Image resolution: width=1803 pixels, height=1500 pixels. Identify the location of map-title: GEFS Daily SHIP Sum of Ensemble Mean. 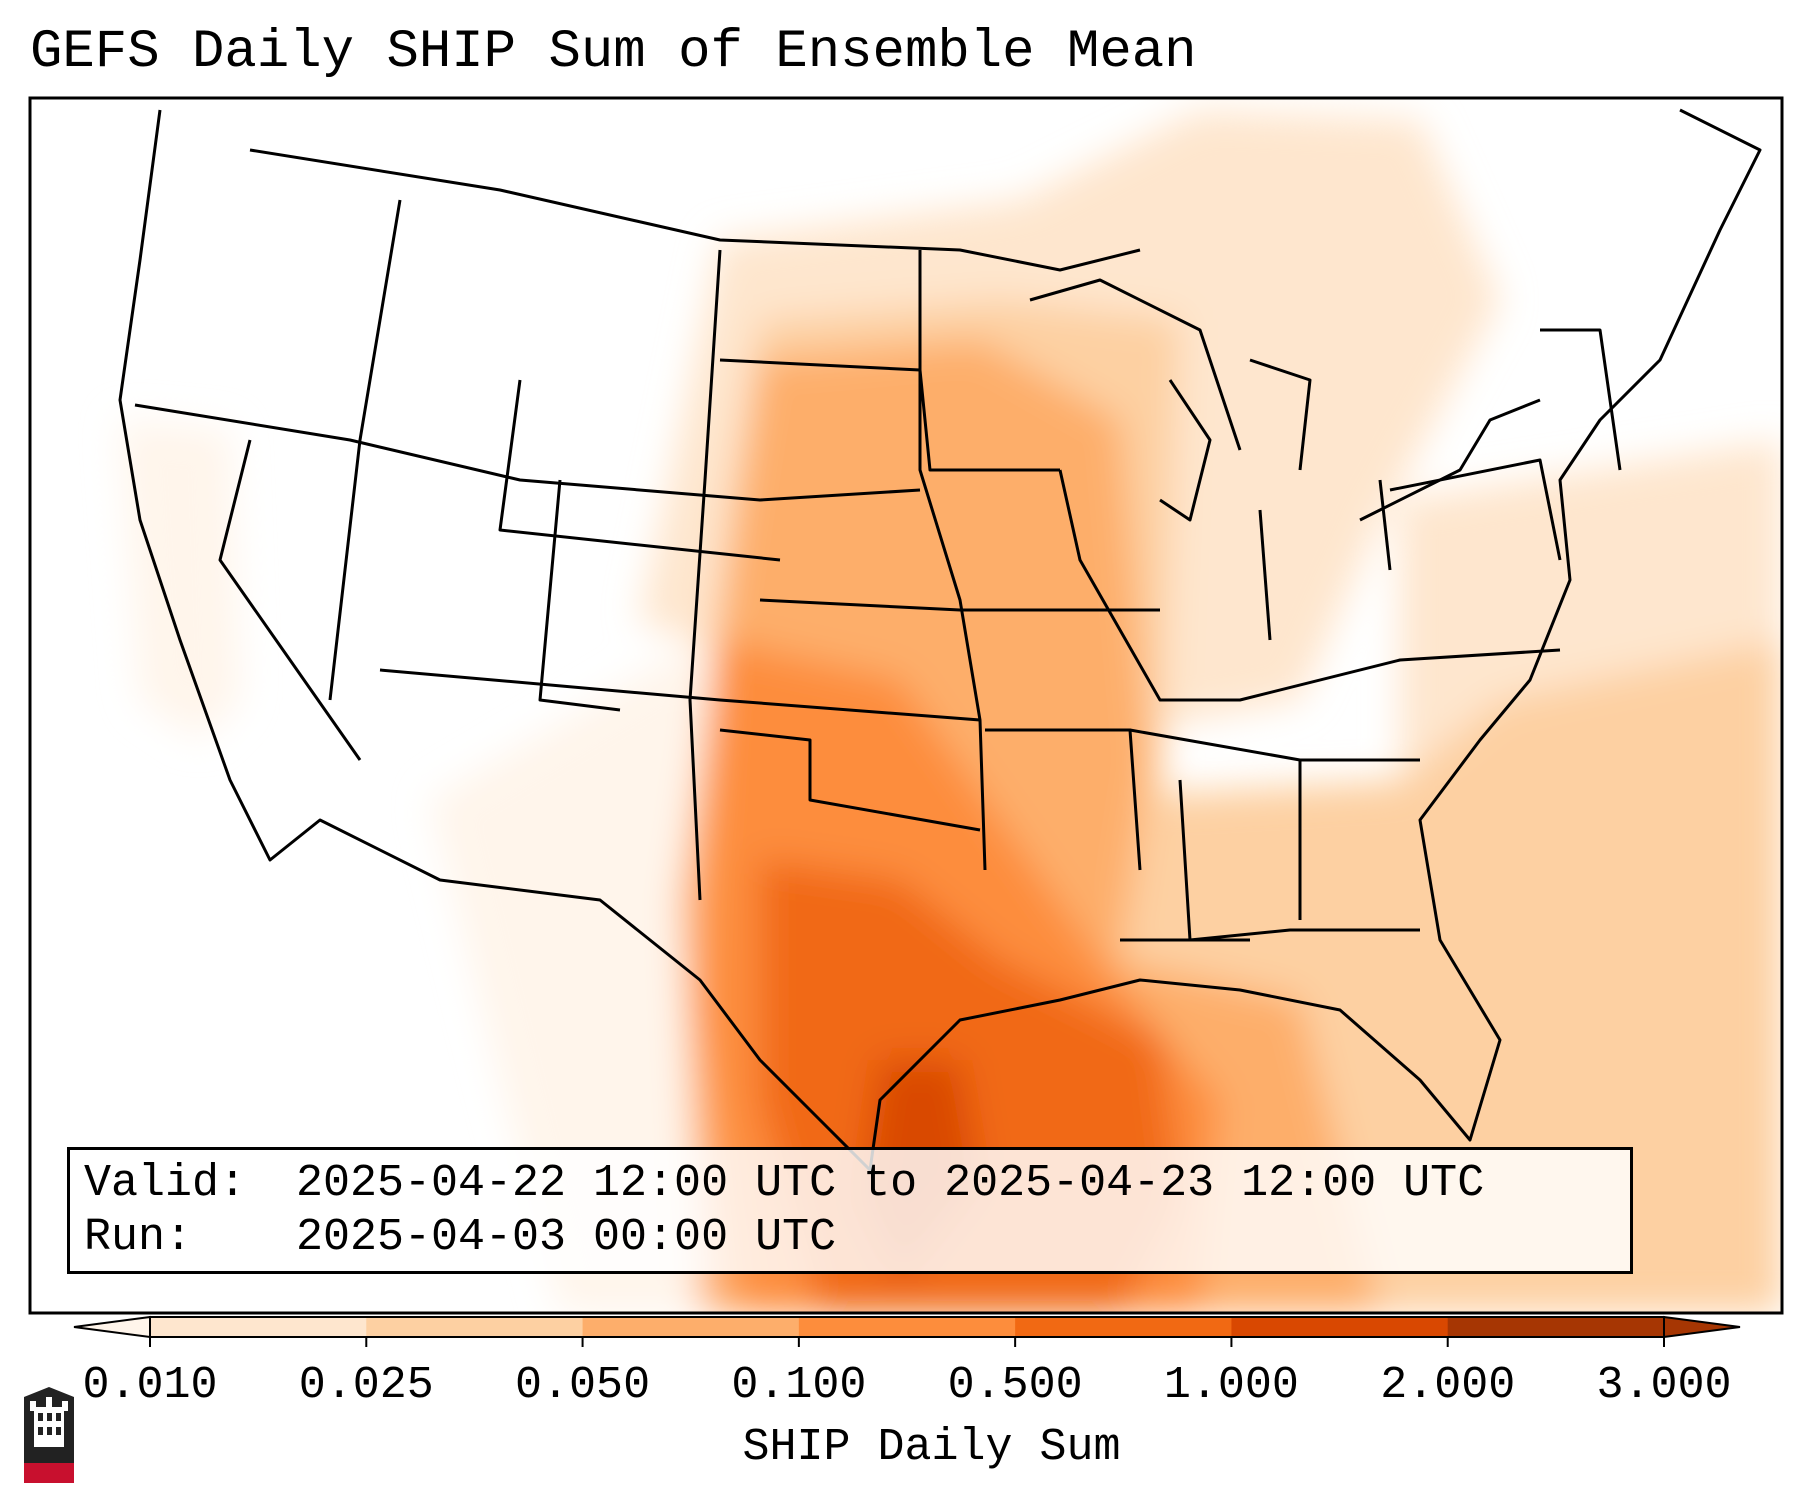
(613, 52).